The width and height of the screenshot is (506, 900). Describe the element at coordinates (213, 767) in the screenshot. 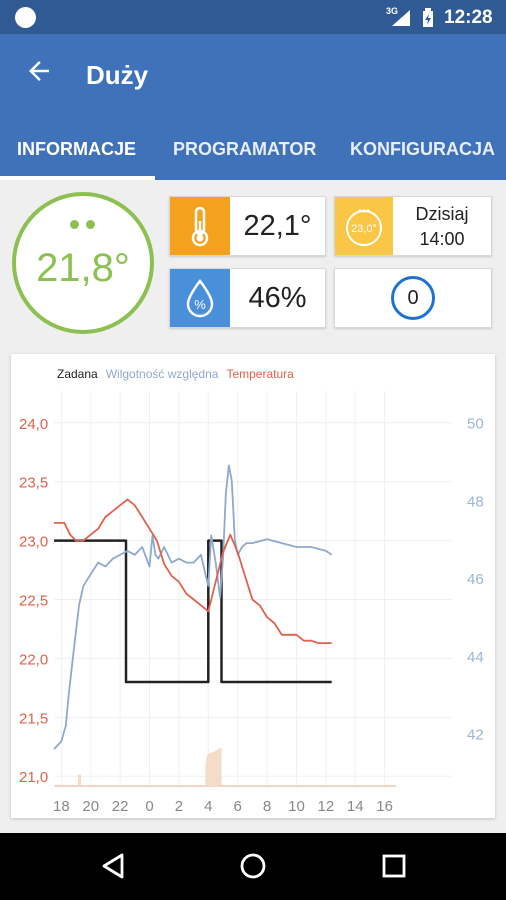

I see `activity-area` at that location.